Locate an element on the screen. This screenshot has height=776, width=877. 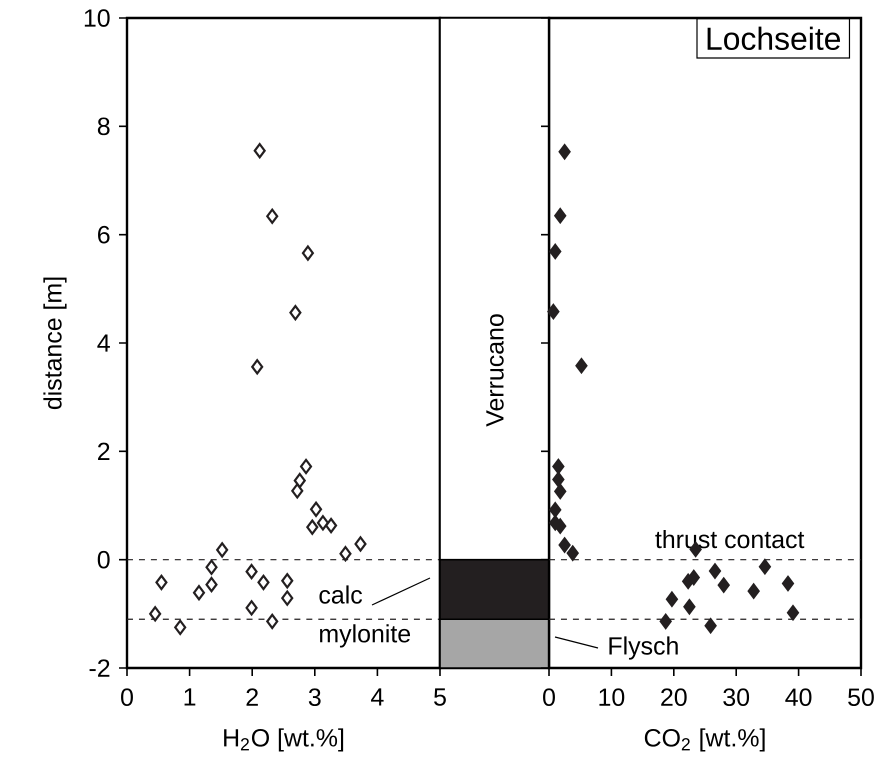
series-label: Verrucano is located at coordinates (495, 370).